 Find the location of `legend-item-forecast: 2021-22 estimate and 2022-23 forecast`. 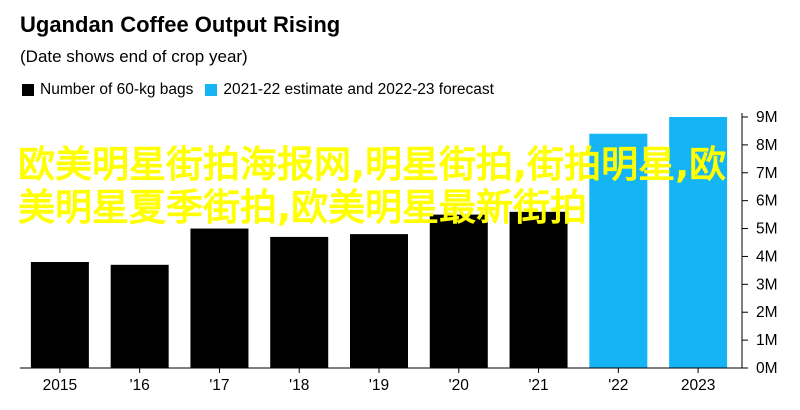

legend-item-forecast: 2021-22 estimate and 2022-23 forecast is located at coordinates (349, 90).